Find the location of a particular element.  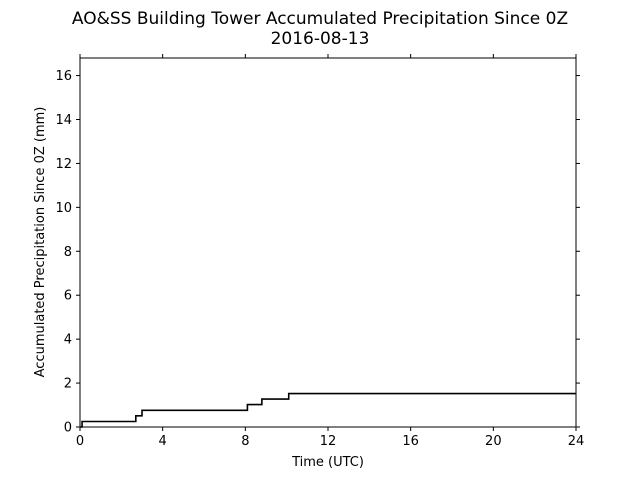

chart-subtitle: 2016-08-13 is located at coordinates (320, 39).